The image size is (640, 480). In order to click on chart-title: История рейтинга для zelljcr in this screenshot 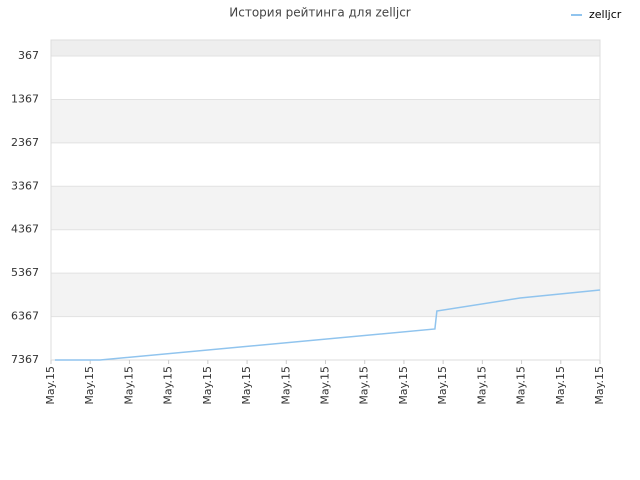, I will do `click(320, 13)`.